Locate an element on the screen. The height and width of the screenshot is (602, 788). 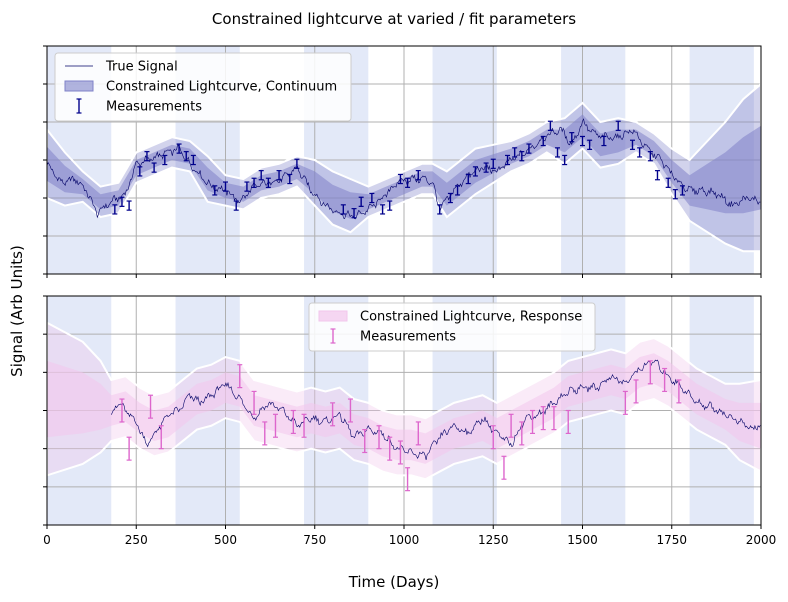
x-tick-label: 750 is located at coordinates (314, 540).